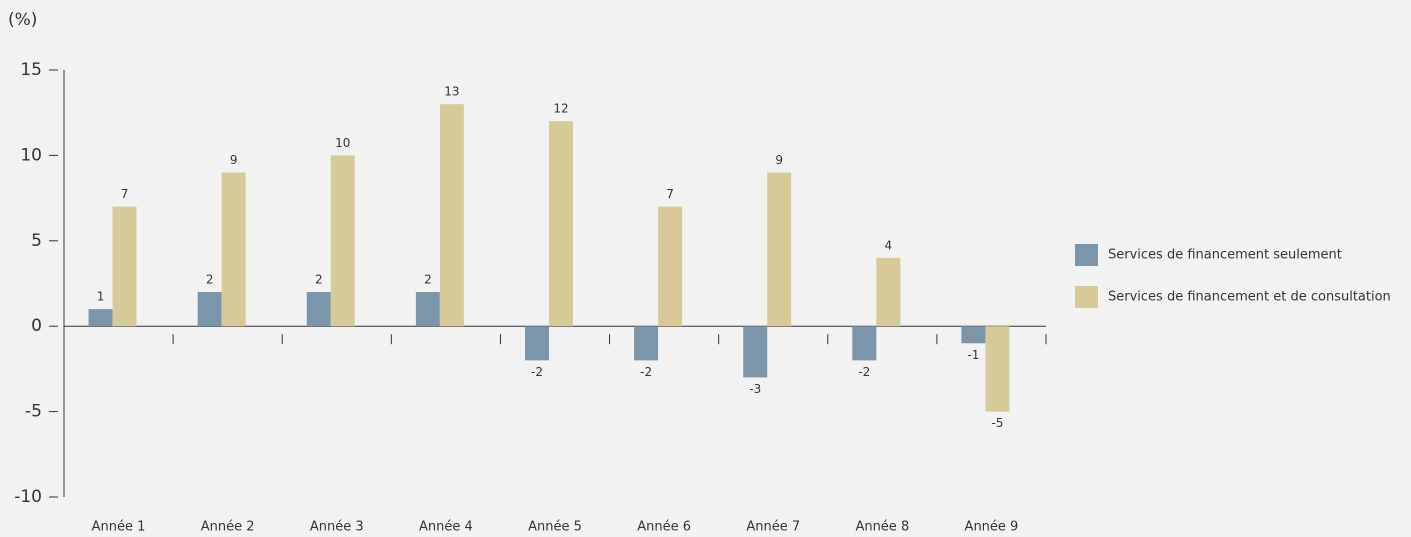  I want to click on x-tick-label: Année 2, so click(228, 527).